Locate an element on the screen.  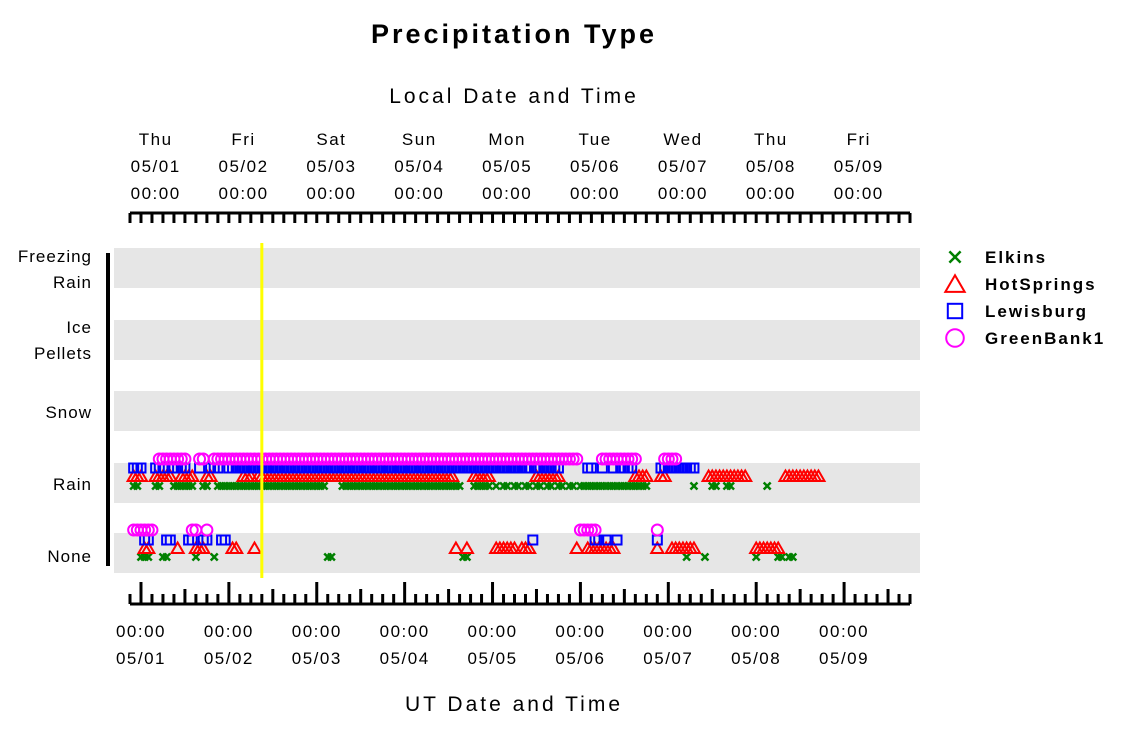
category-labels: Freezing Rain Ice Pellets Snow Rain None is located at coordinates (55, 406).